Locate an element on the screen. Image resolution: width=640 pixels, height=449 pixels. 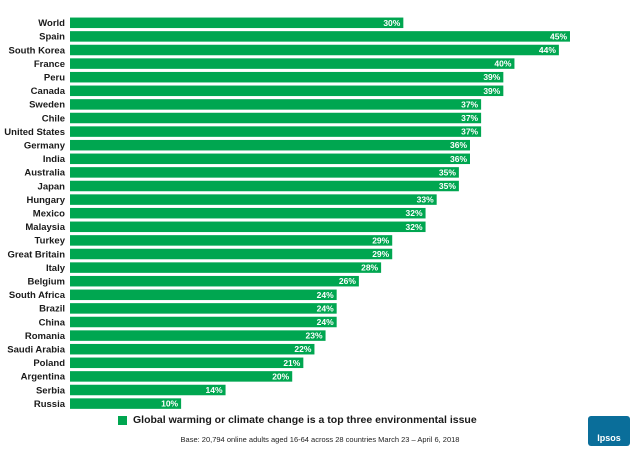
category-label: Russia is located at coordinates (50, 404).